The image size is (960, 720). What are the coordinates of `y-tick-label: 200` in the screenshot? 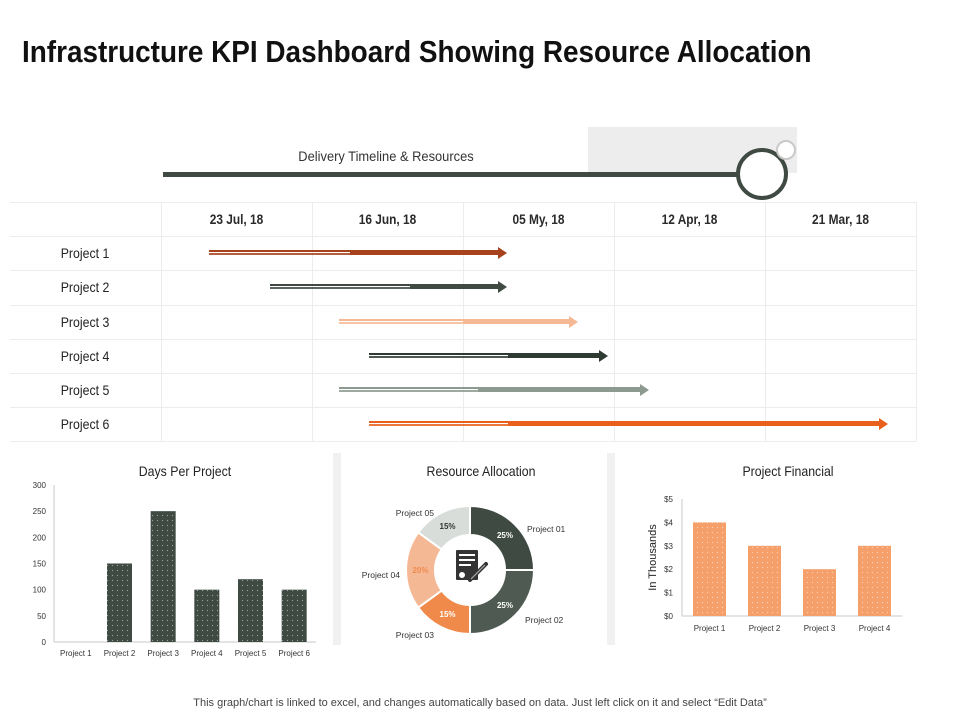 It's located at (40, 537).